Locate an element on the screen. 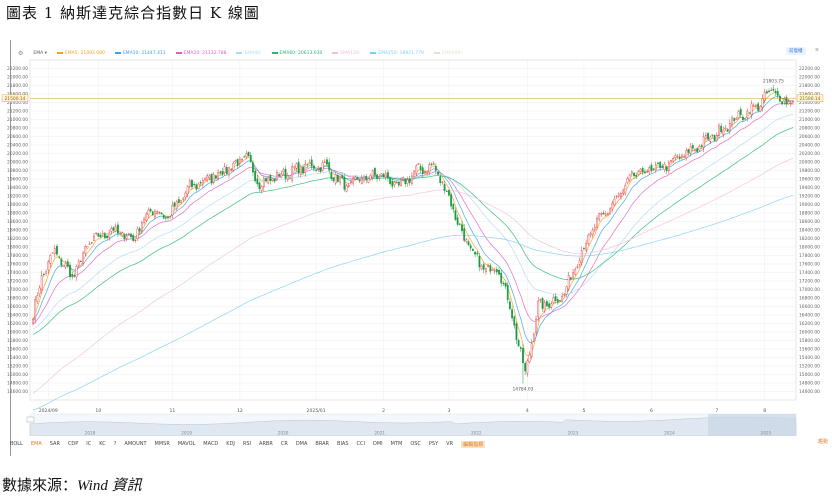  legend-item: EMA40: is located at coordinates (249, 53).